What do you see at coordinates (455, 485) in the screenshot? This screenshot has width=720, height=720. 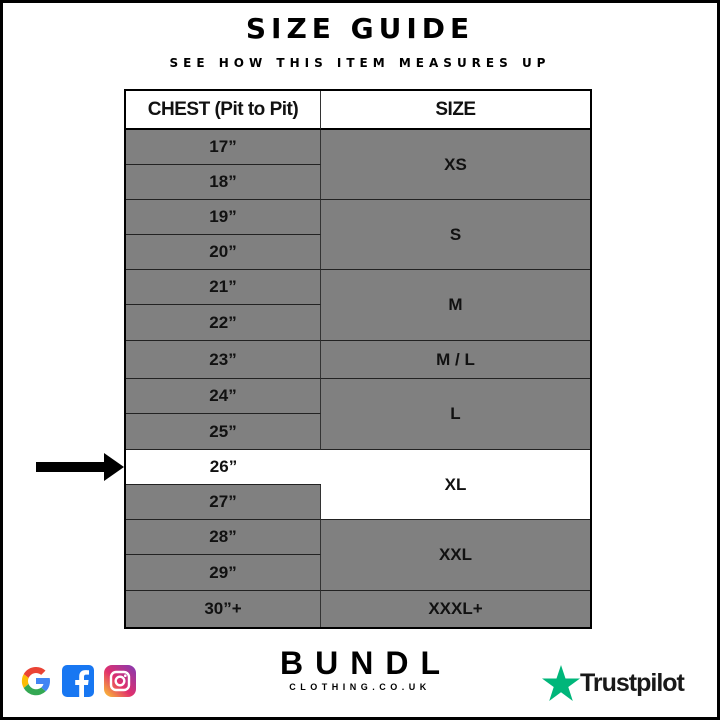 I see `size-cell-highlighted: XL` at bounding box center [455, 485].